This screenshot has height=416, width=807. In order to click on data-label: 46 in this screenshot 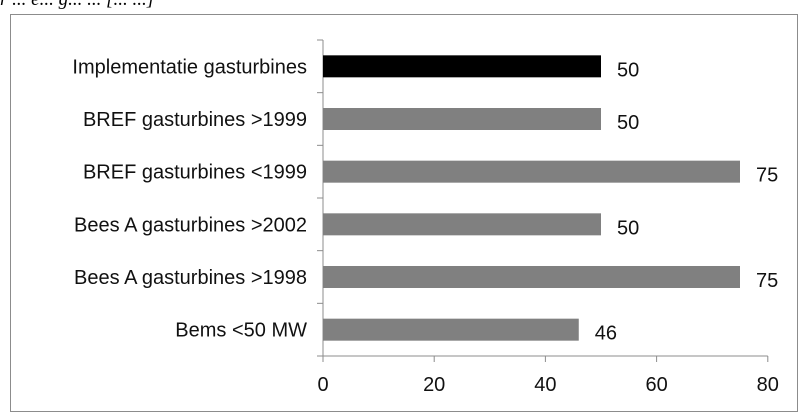, I will do `click(606, 334)`.